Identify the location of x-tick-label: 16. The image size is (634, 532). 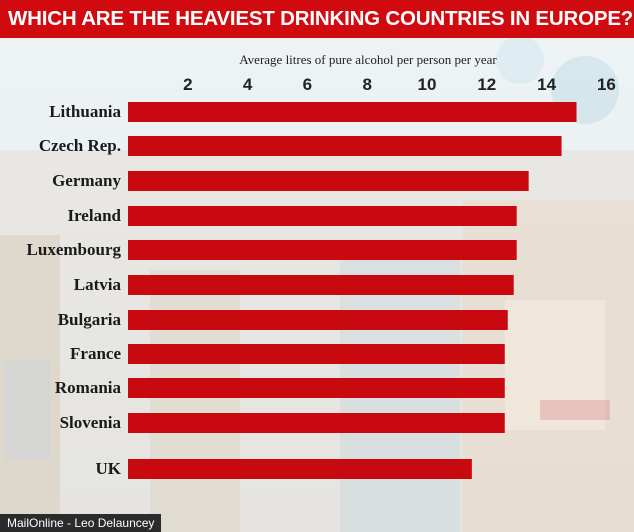
(606, 84).